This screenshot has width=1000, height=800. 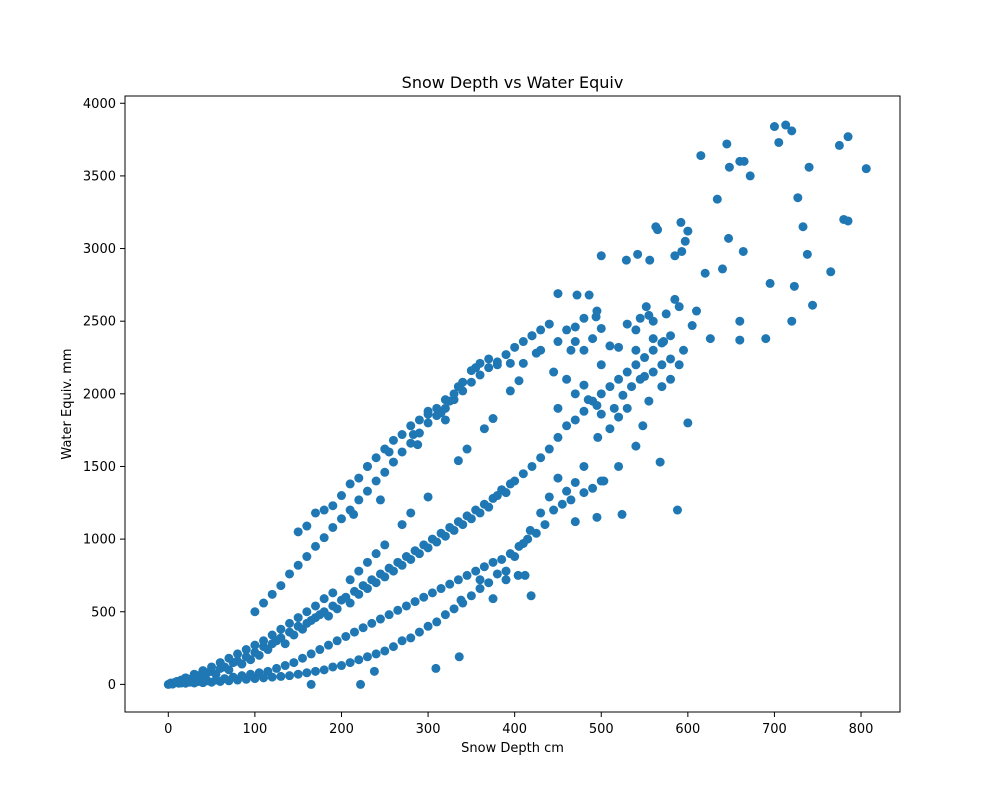 What do you see at coordinates (99, 394) in the screenshot?
I see `y-tick-label: 2000` at bounding box center [99, 394].